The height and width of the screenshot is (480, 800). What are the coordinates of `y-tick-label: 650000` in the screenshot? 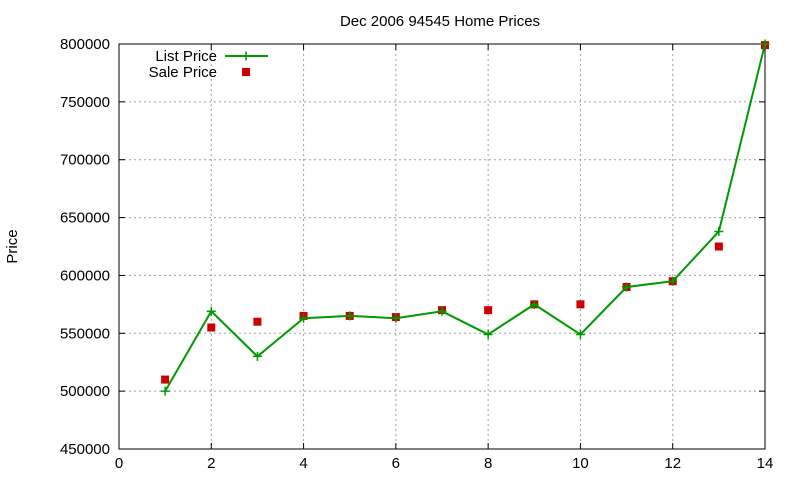 It's located at (85, 218).